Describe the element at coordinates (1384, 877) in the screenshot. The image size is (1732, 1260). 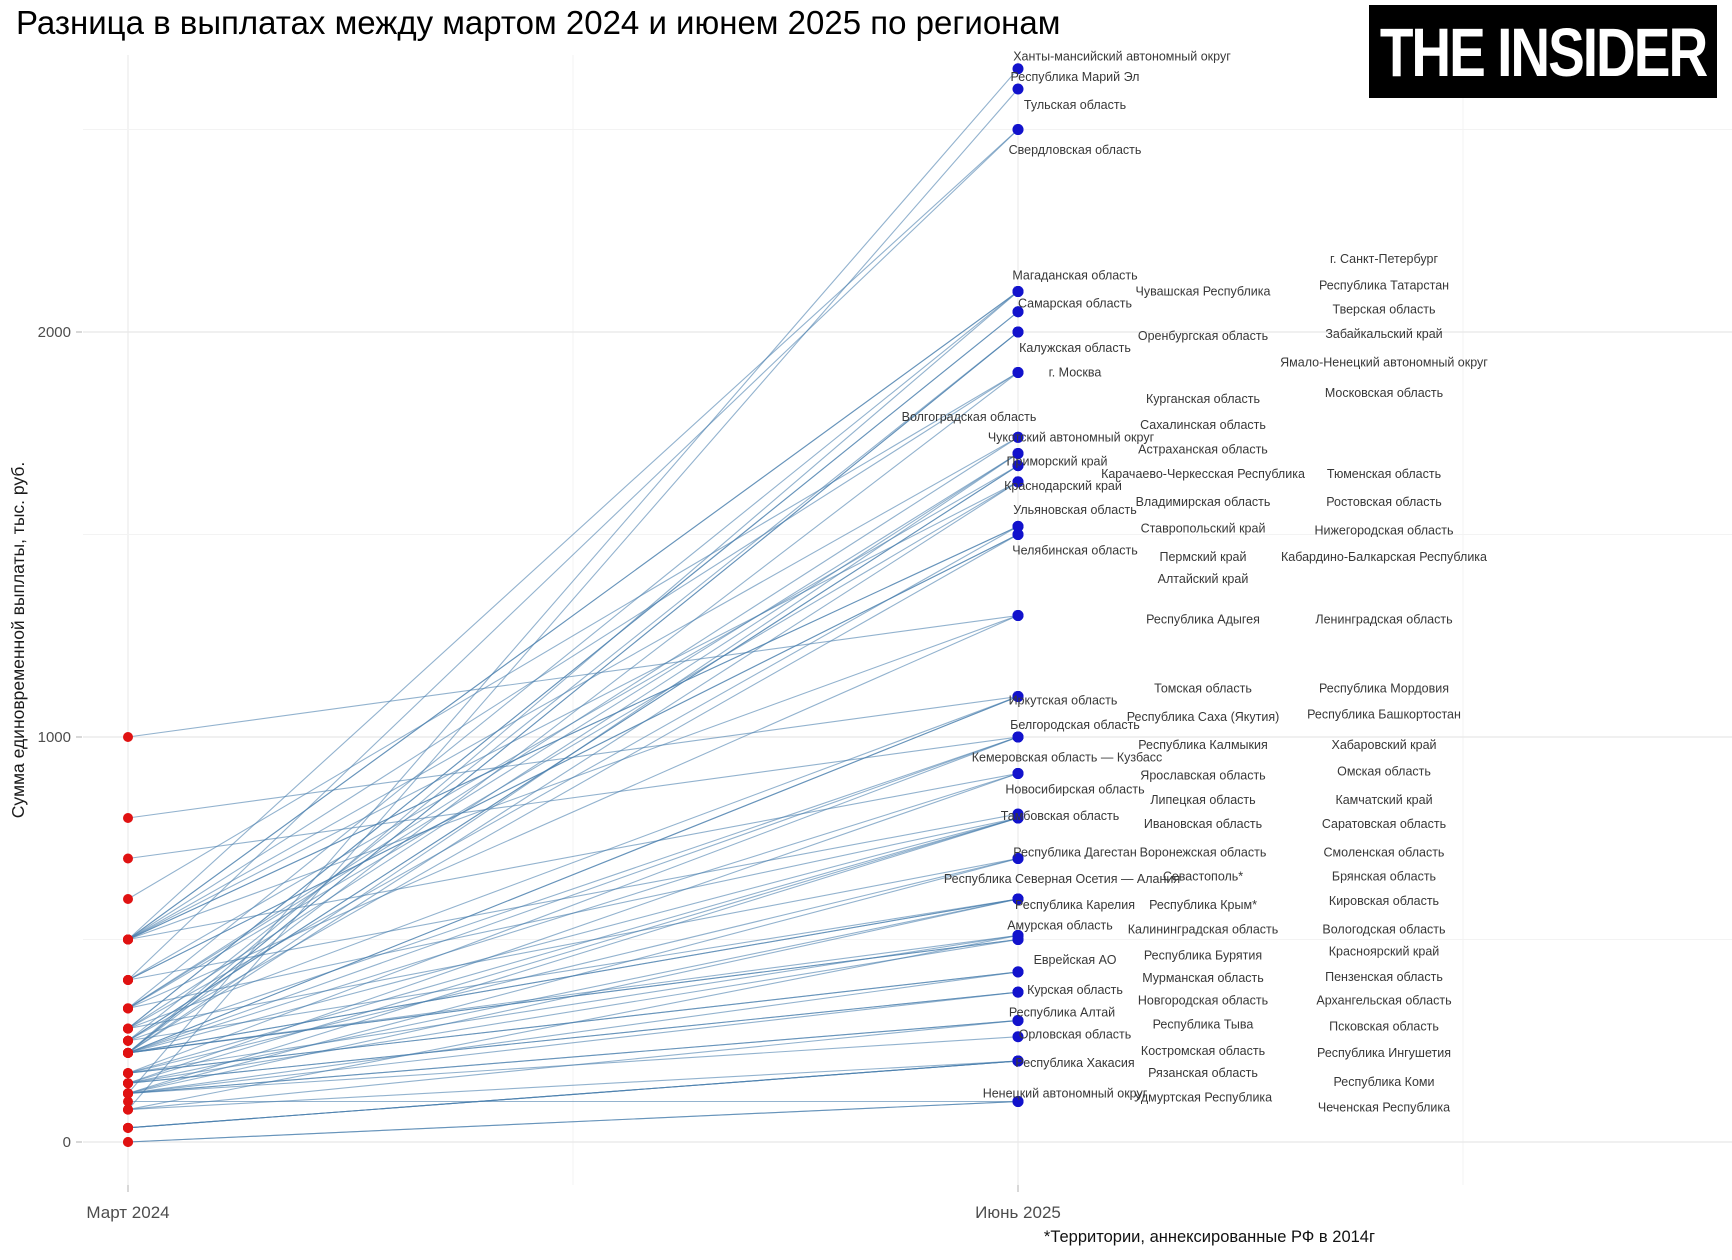
I see `region-label: Брянская область` at that location.